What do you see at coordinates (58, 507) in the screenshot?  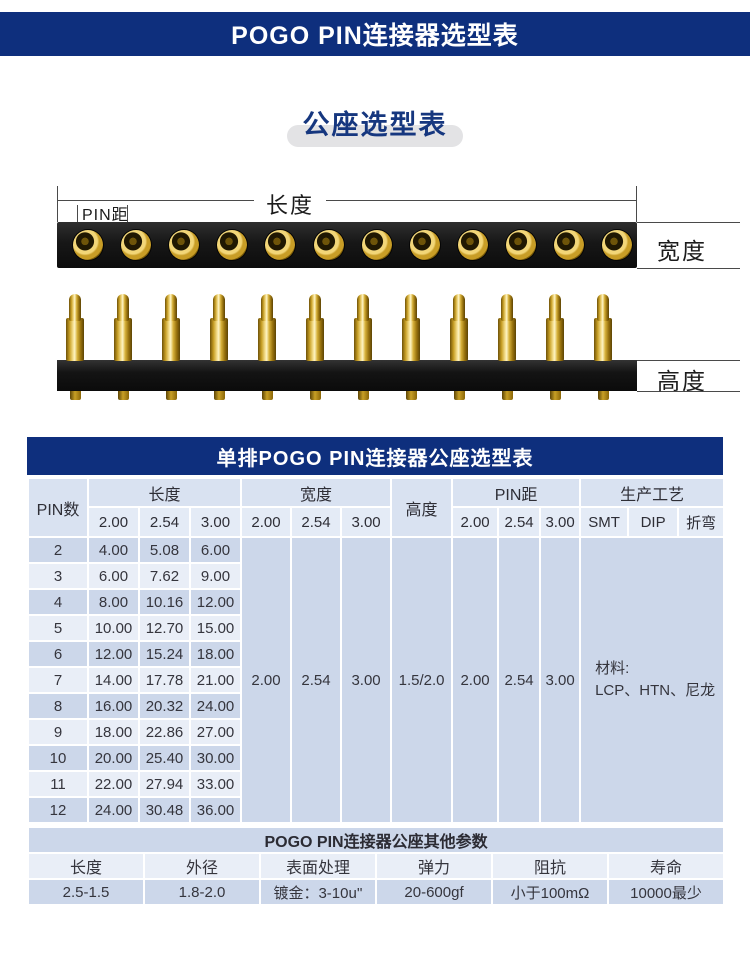 I see `col-header-pin-count: PIN数` at bounding box center [58, 507].